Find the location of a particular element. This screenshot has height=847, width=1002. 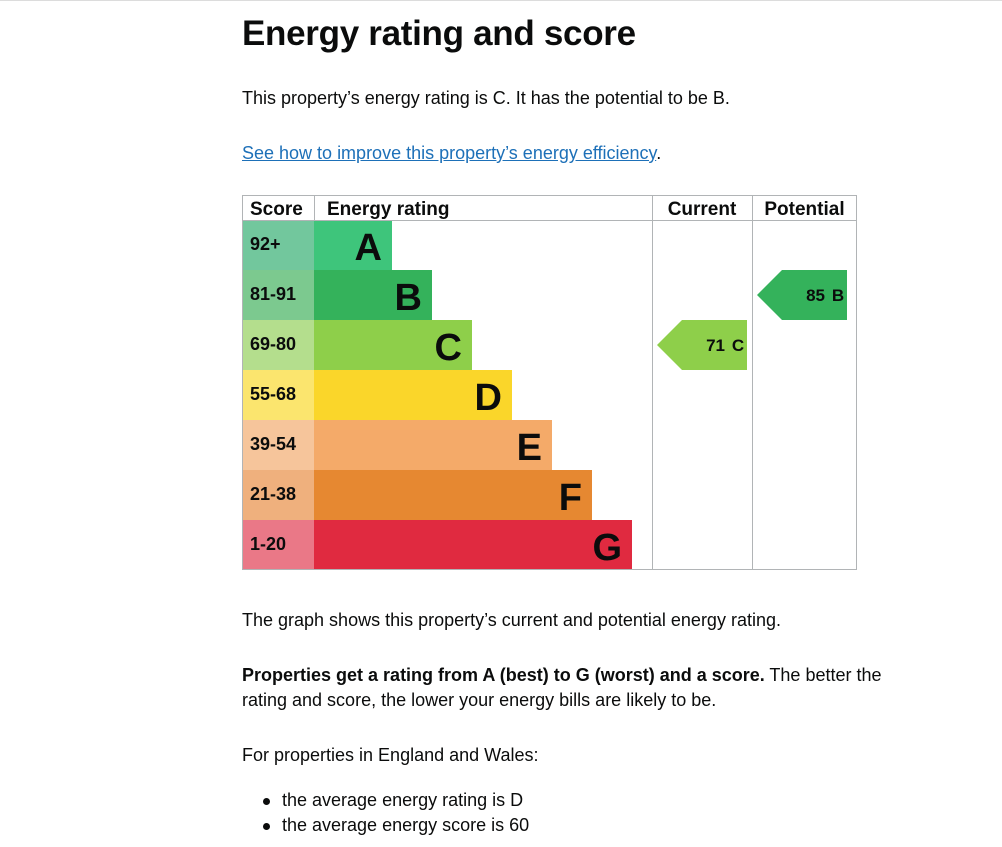

rating-letter-f: F is located at coordinates (570, 498).